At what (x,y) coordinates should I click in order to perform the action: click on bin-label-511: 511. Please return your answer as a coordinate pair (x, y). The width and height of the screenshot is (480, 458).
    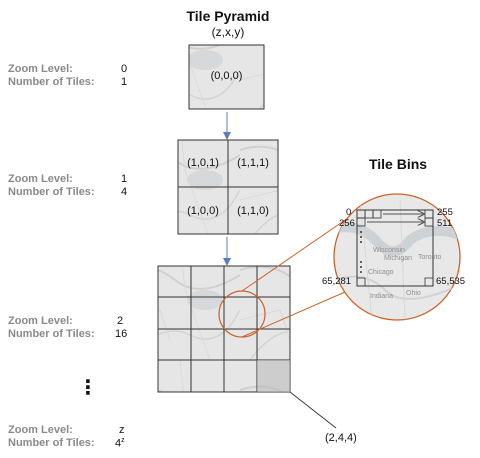
    Looking at the image, I should click on (445, 223).